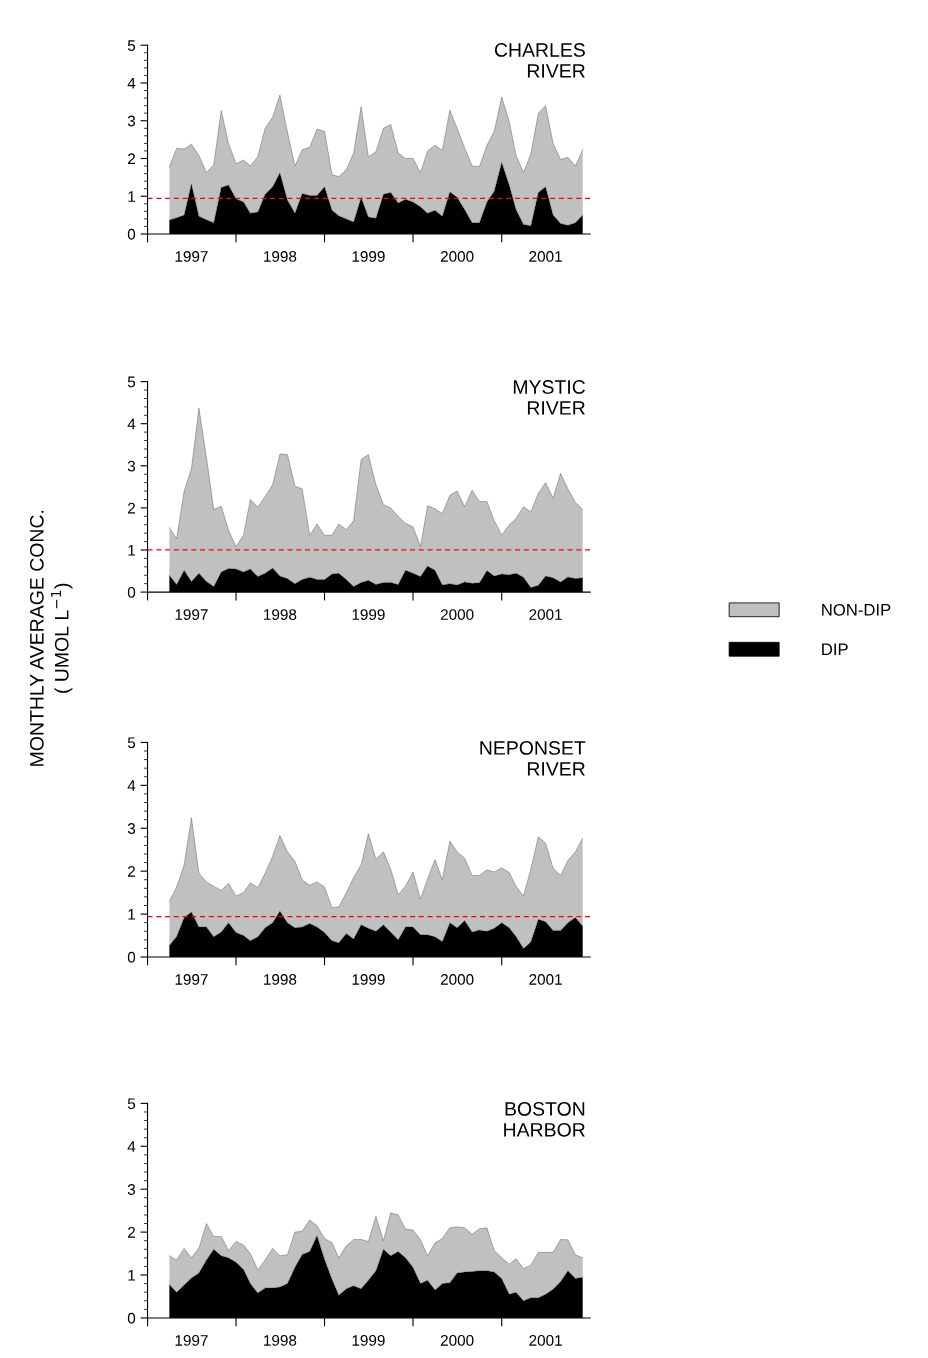 The height and width of the screenshot is (1358, 928). What do you see at coordinates (549, 397) in the screenshot?
I see `chart-title: MYSTIC RIVER` at bounding box center [549, 397].